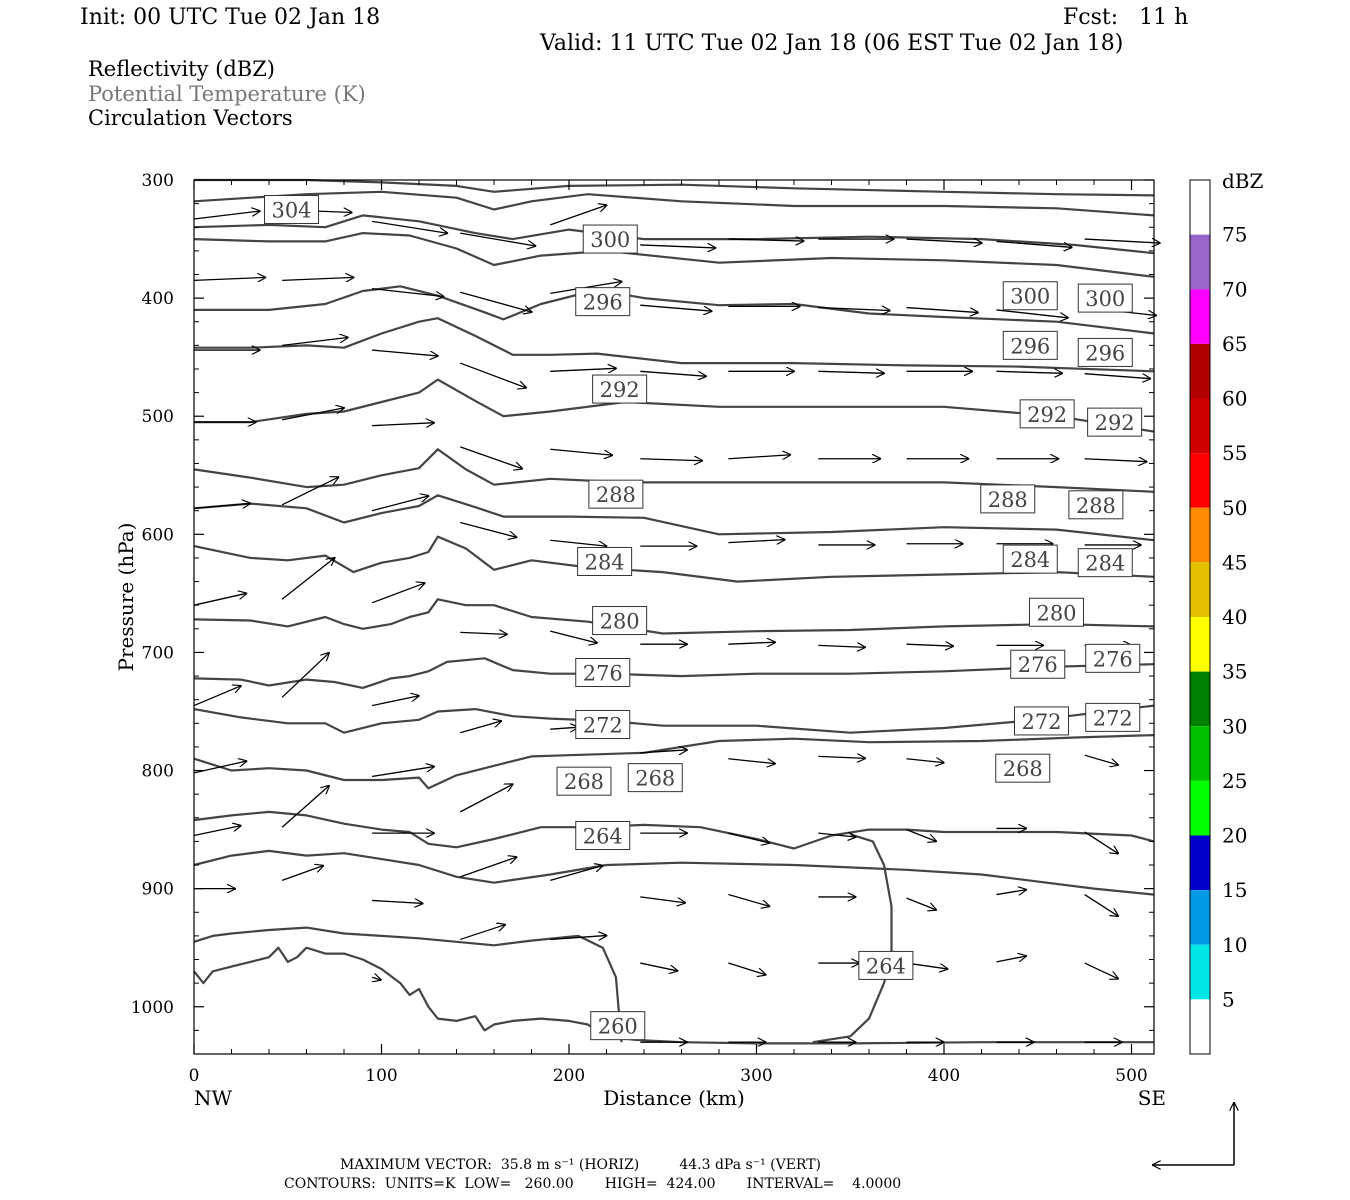 The width and height of the screenshot is (1350, 1200). What do you see at coordinates (569, 1076) in the screenshot?
I see `x-tick-label: 200` at bounding box center [569, 1076].